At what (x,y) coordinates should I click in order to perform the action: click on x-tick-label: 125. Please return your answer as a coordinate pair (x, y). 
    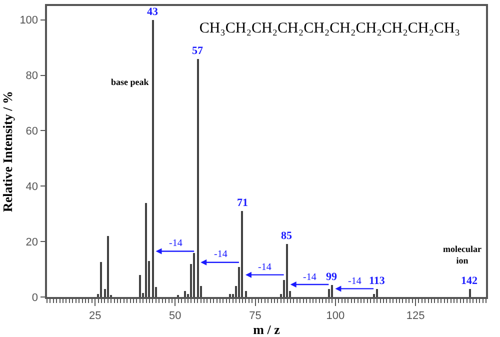
    Looking at the image, I should click on (415, 316).